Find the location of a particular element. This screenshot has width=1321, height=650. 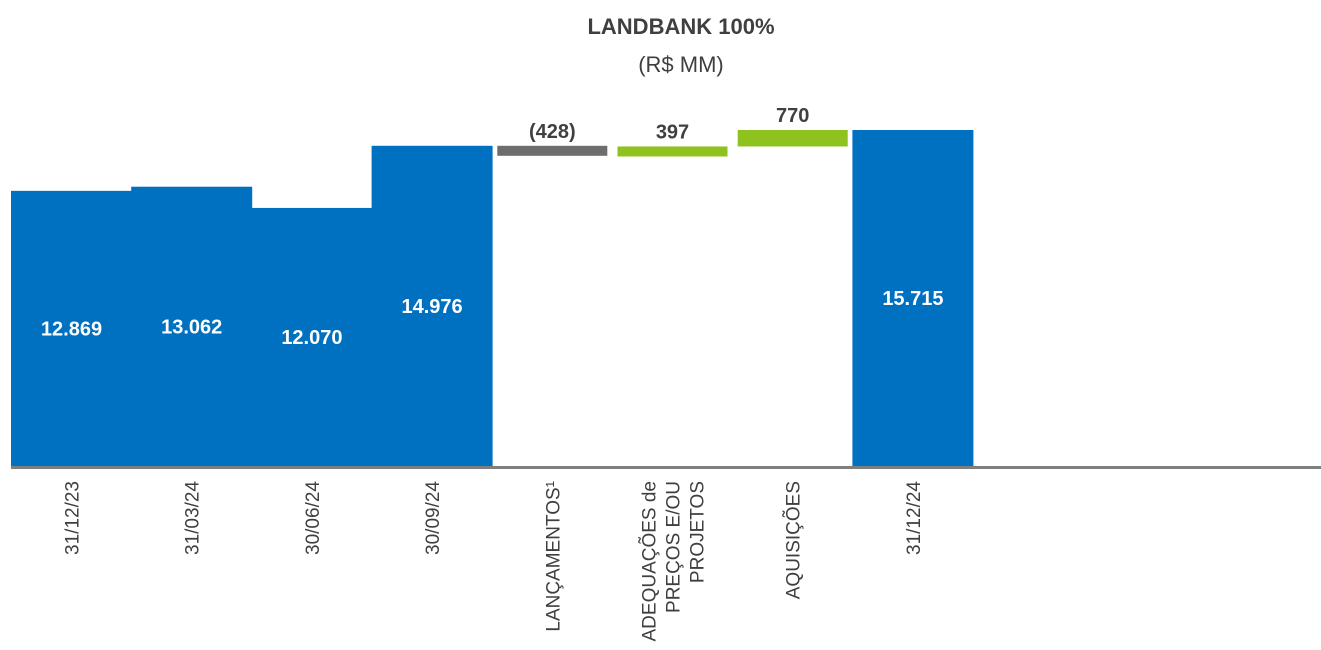

chart-subtitle: (R$ MM) is located at coordinates (681, 64).